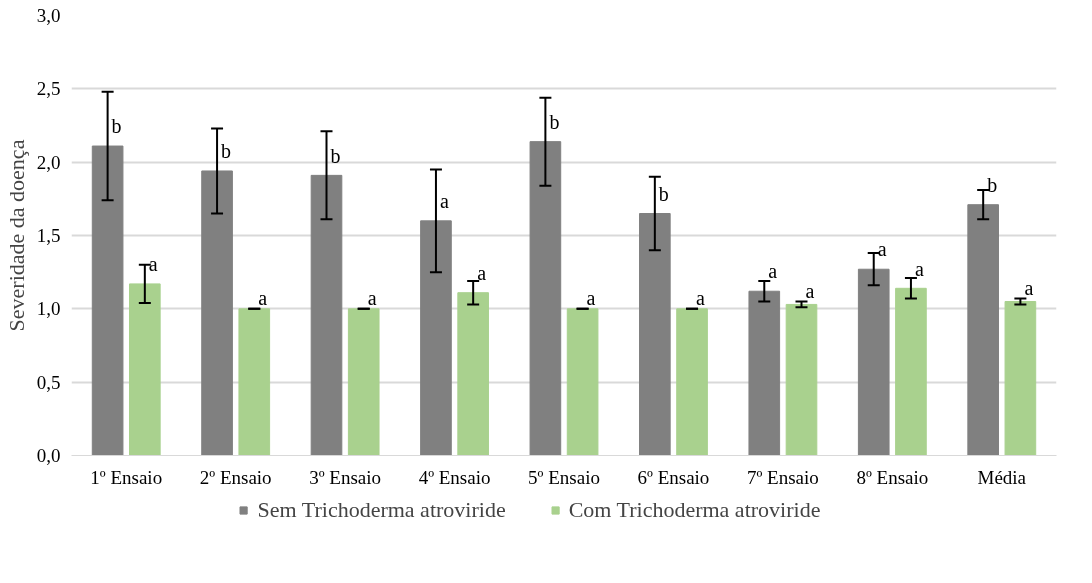 Image resolution: width=1092 pixels, height=583 pixels. What do you see at coordinates (564, 477) in the screenshot?
I see `x-tick-label: 5º Ensaio` at bounding box center [564, 477].